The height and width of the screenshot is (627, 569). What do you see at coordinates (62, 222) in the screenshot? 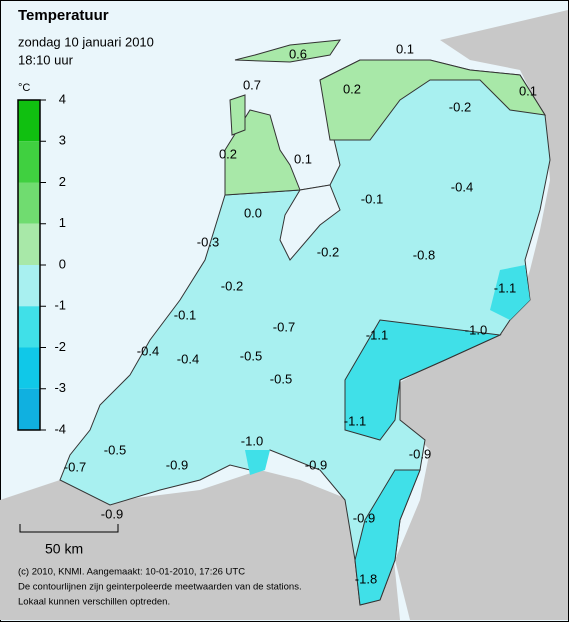
I see `legend-label: 1` at bounding box center [62, 222].